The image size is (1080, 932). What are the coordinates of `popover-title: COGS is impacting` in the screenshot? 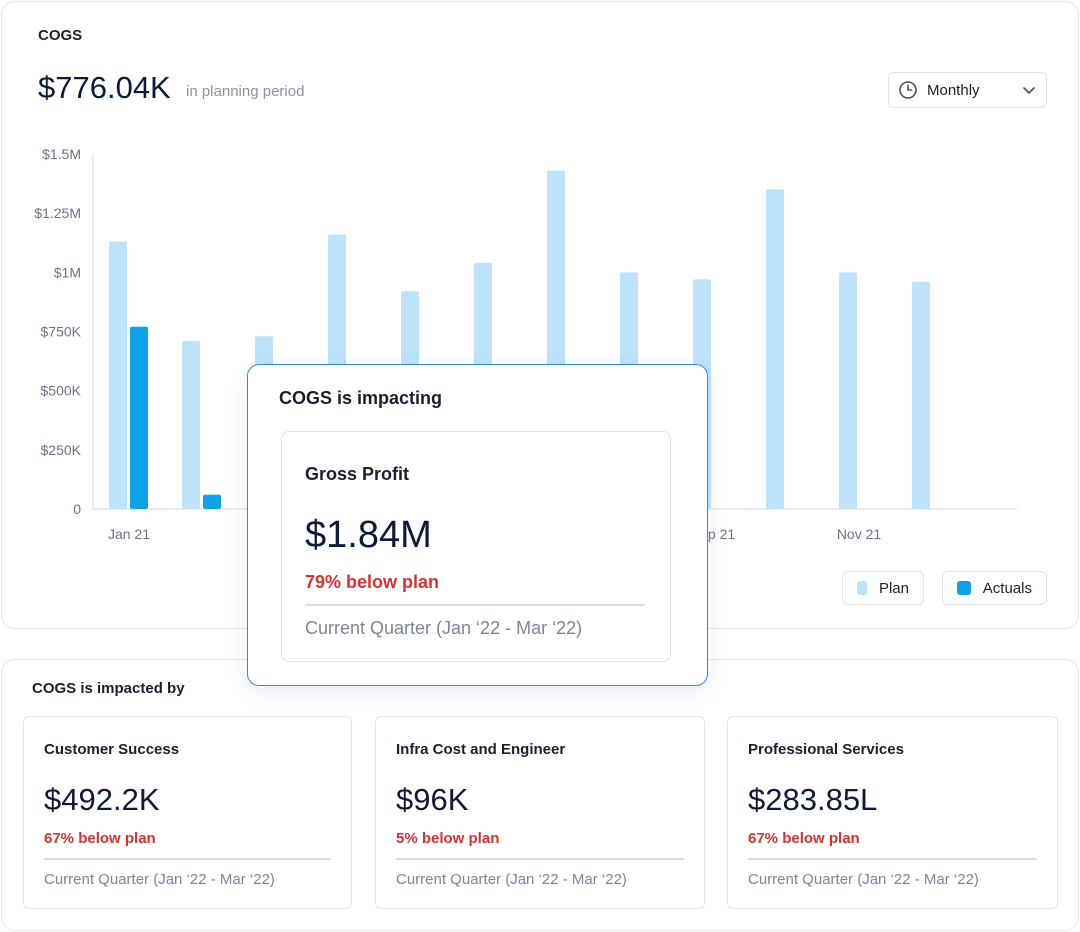 It's located at (361, 398).